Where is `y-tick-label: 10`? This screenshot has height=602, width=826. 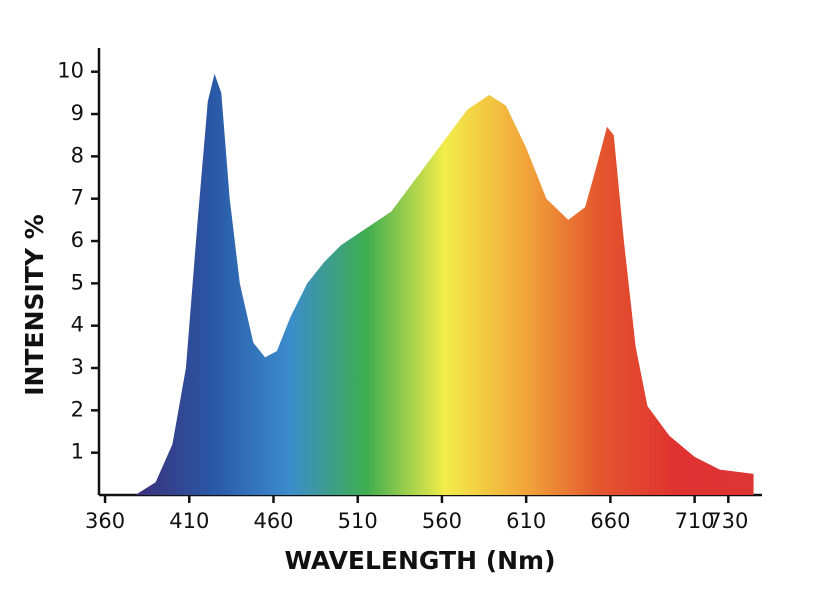
y-tick-label: 10 is located at coordinates (70, 71).